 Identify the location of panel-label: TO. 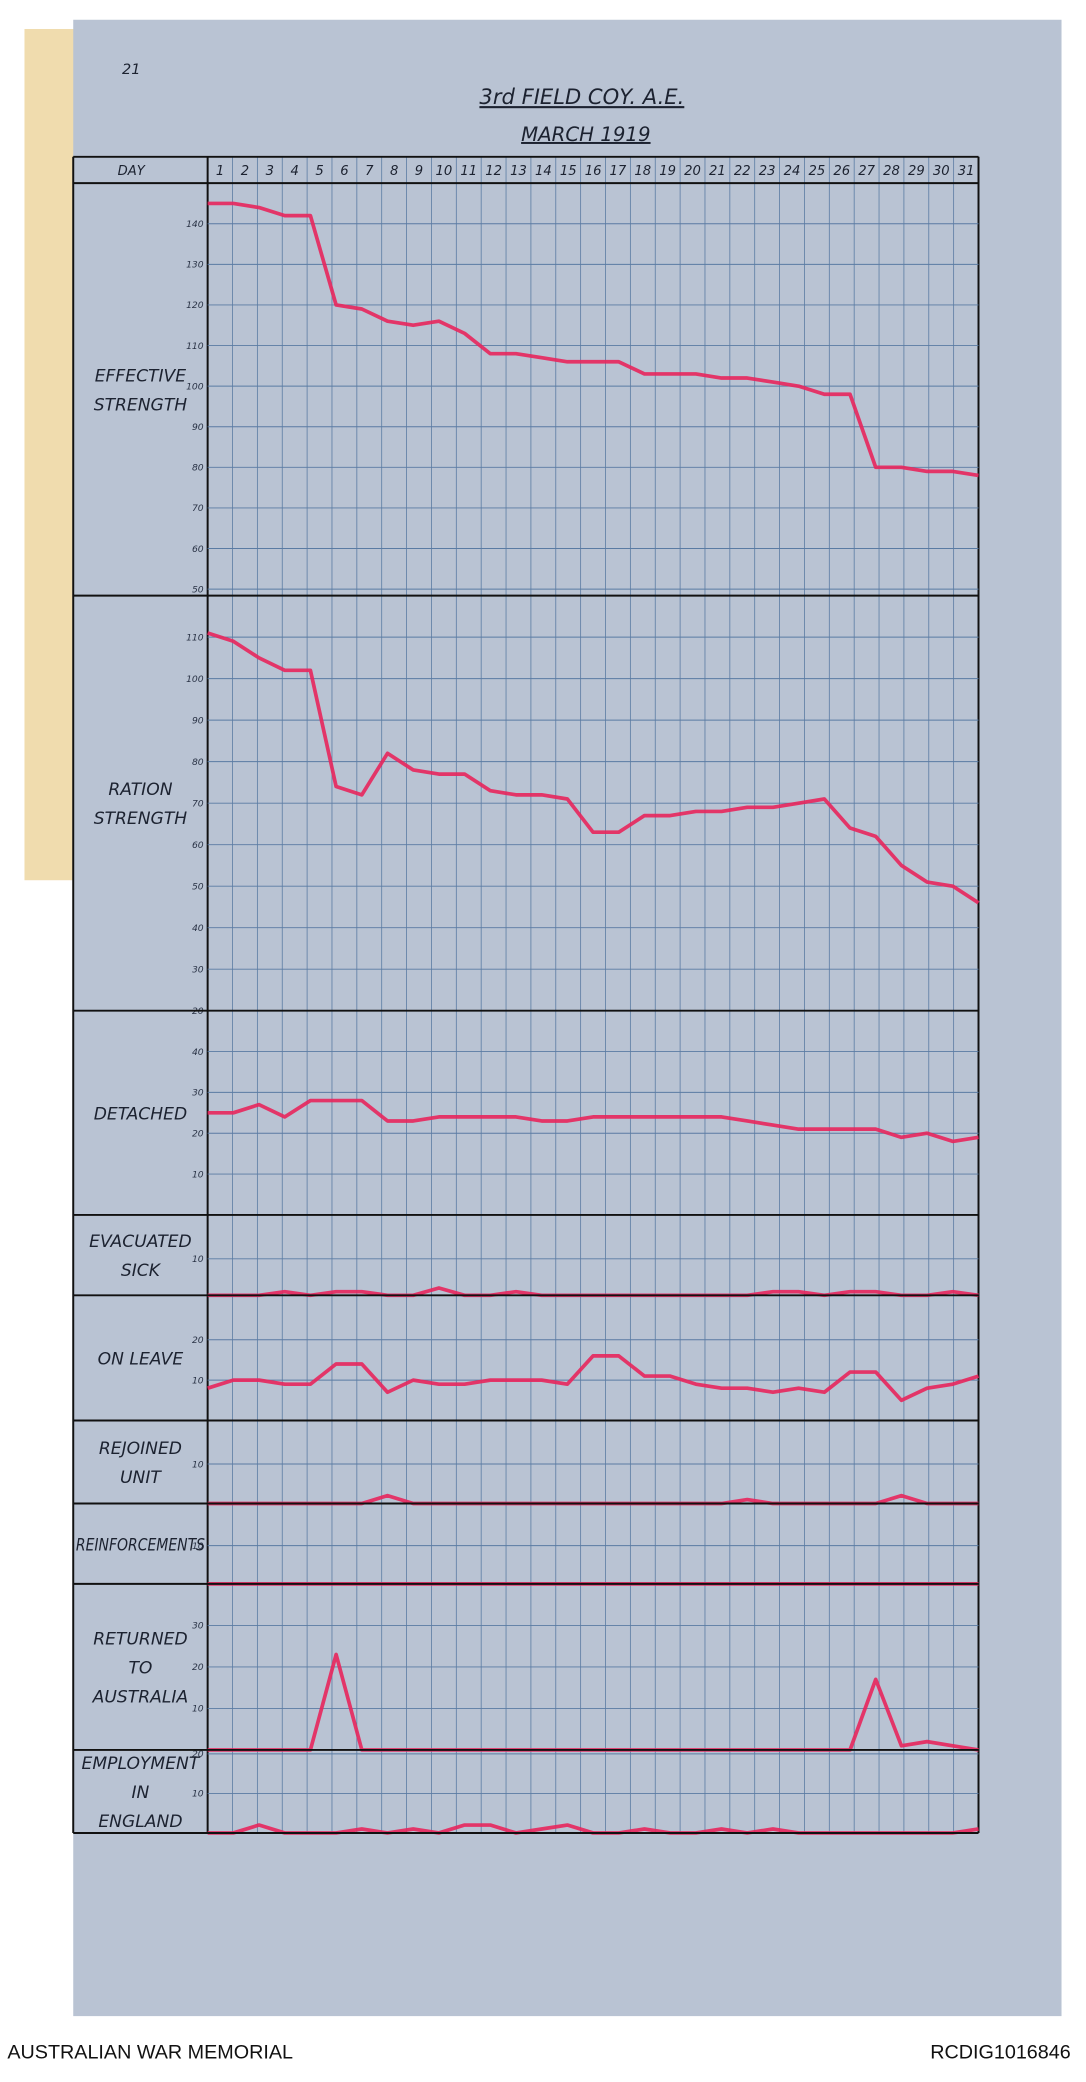
(140, 1669).